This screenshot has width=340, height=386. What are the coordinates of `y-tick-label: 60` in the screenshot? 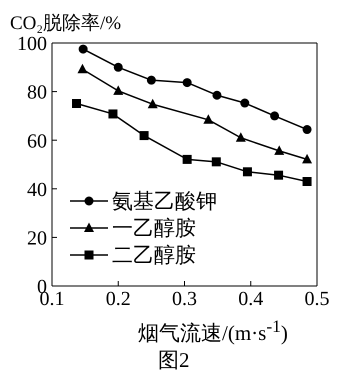 It's located at (37, 141).